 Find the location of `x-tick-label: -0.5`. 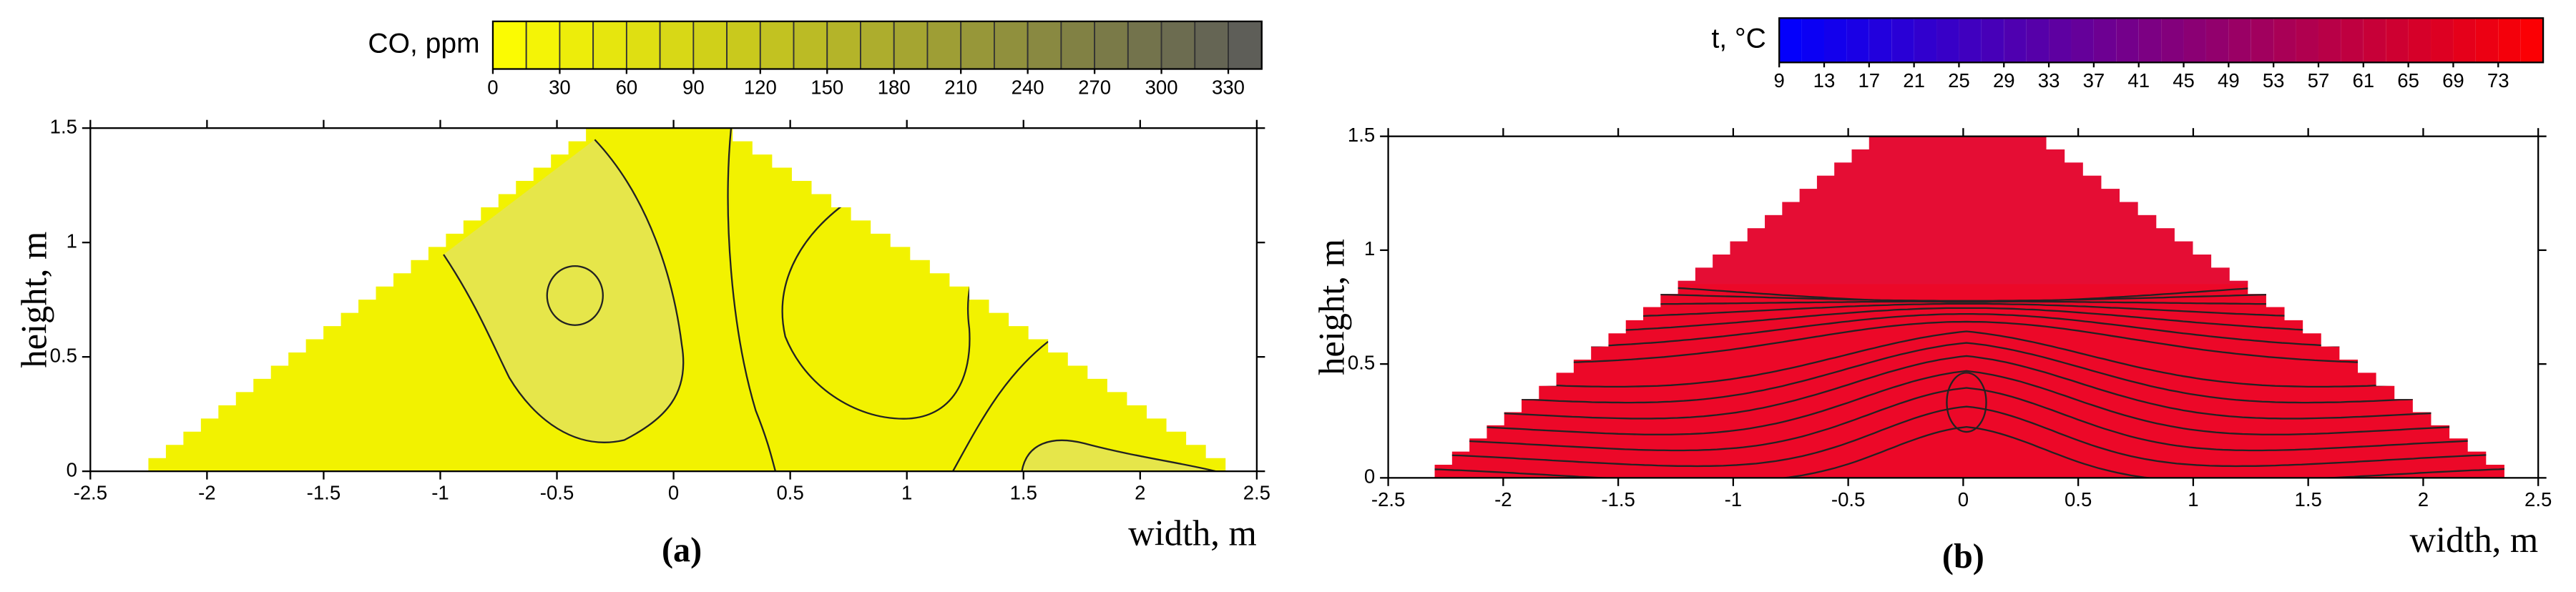

x-tick-label: -0.5 is located at coordinates (1848, 499).